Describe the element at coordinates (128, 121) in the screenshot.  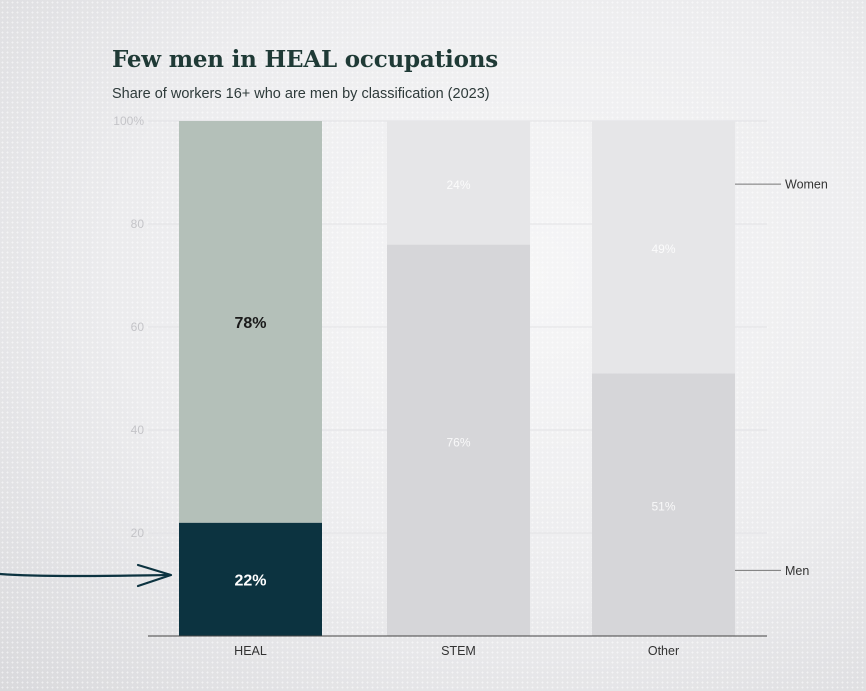
I see `y-tick-label: 100%` at that location.